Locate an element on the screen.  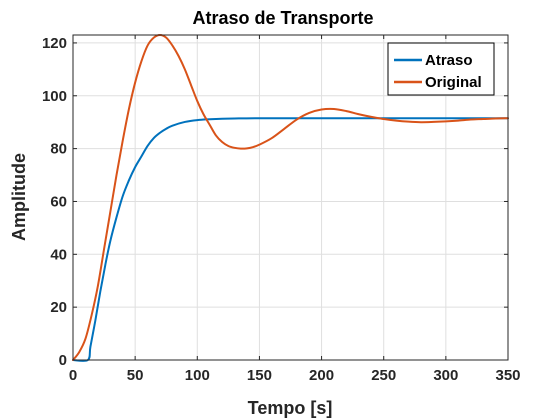
y-tick-label: 80 is located at coordinates (58, 149).